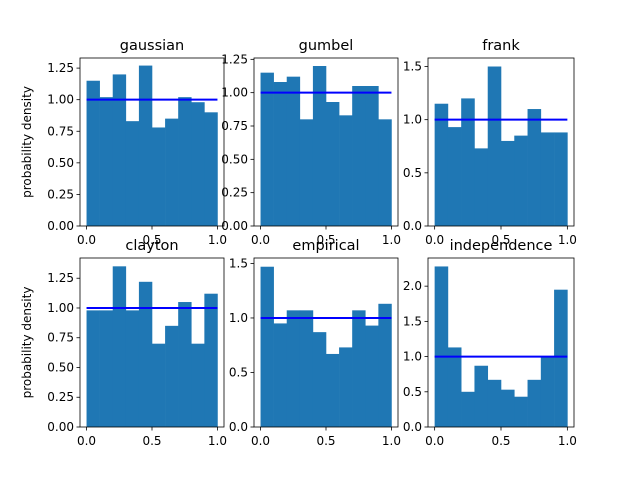  I want to click on y-tick-label: 0.5, so click(238, 372).